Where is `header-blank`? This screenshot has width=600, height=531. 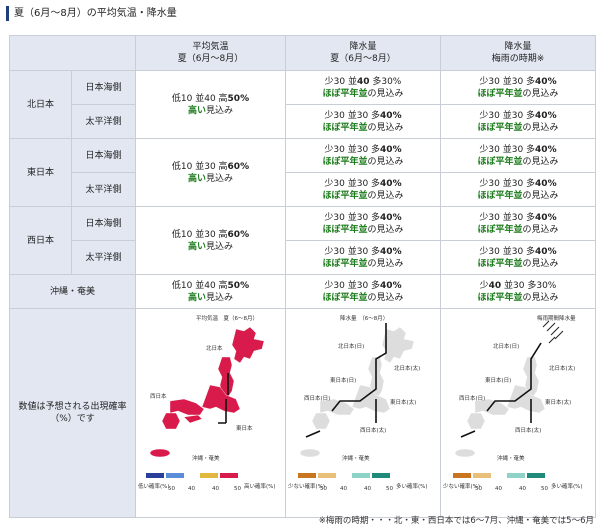
header-blank is located at coordinates (72, 53).